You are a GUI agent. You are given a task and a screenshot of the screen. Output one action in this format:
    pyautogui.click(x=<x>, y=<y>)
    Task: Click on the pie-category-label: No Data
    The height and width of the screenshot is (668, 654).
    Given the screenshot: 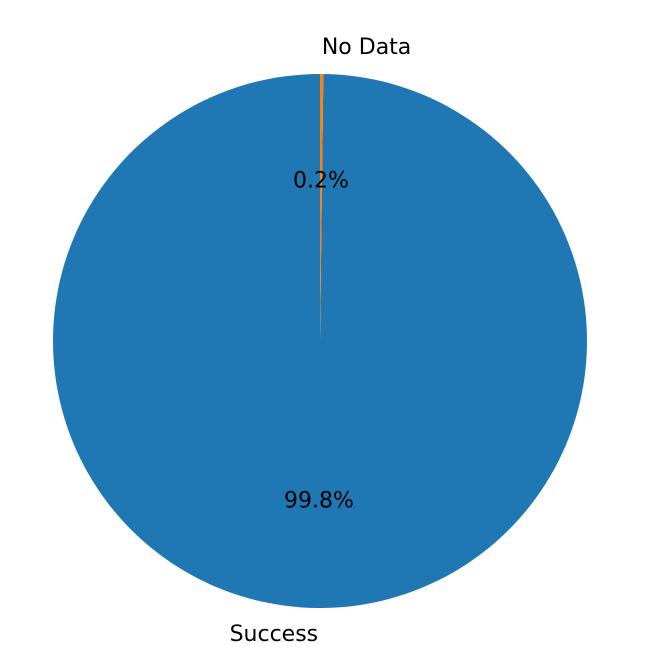 What is the action you would take?
    pyautogui.click(x=366, y=47)
    